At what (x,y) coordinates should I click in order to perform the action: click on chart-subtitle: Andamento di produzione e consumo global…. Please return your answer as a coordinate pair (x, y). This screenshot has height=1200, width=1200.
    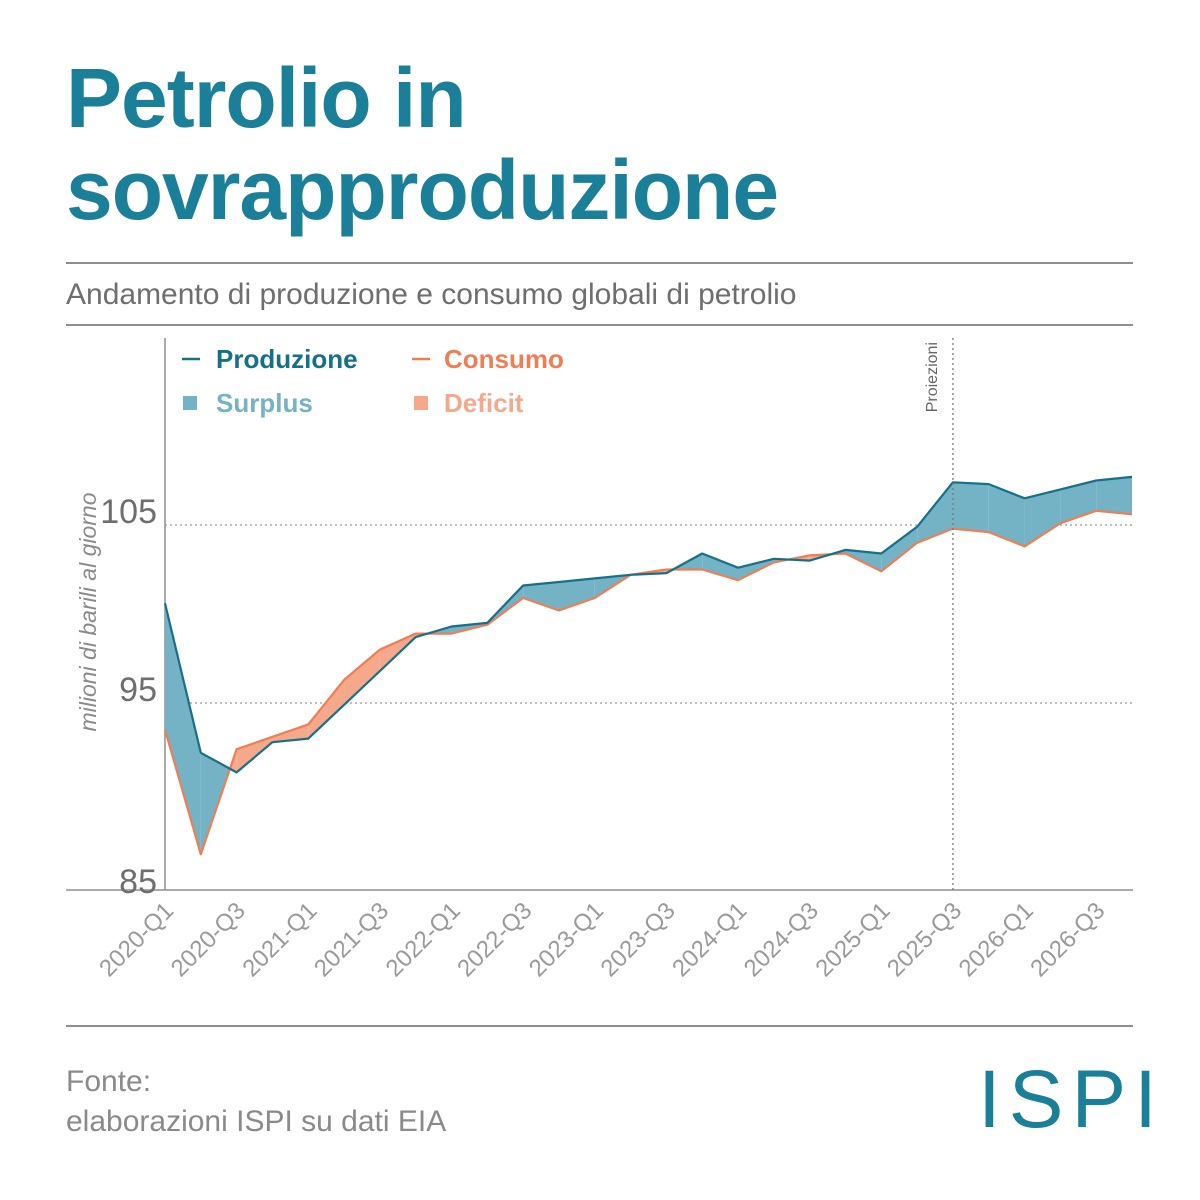
    Looking at the image, I should click on (431, 294).